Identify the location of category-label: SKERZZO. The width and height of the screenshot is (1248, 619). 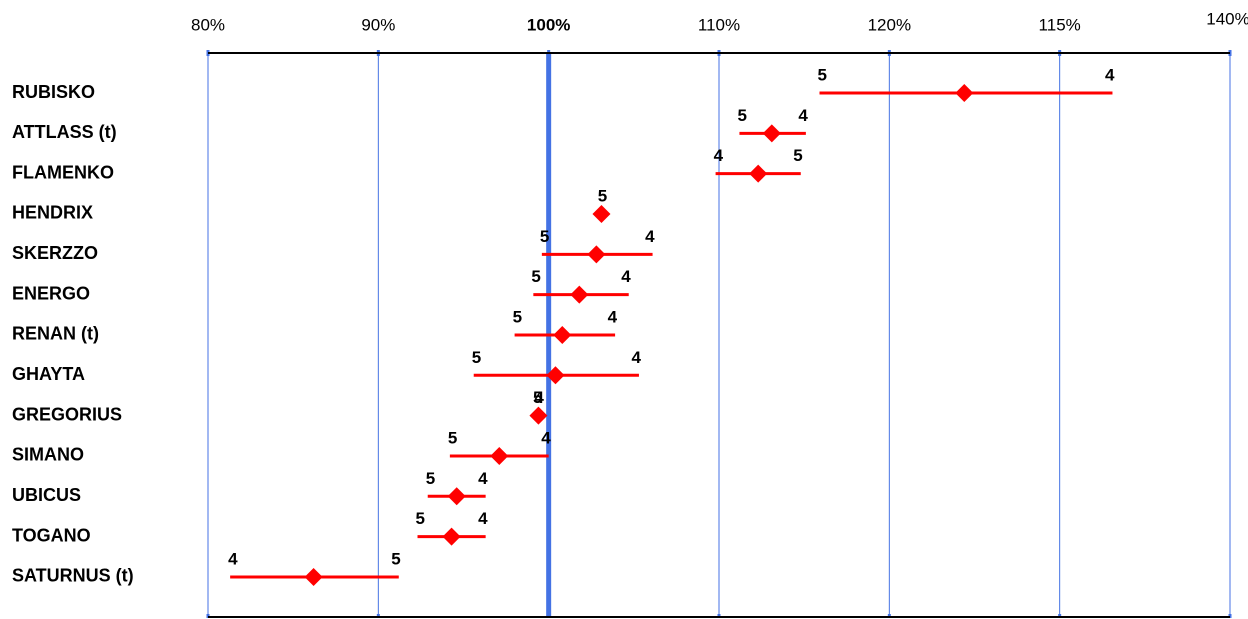
(55, 253).